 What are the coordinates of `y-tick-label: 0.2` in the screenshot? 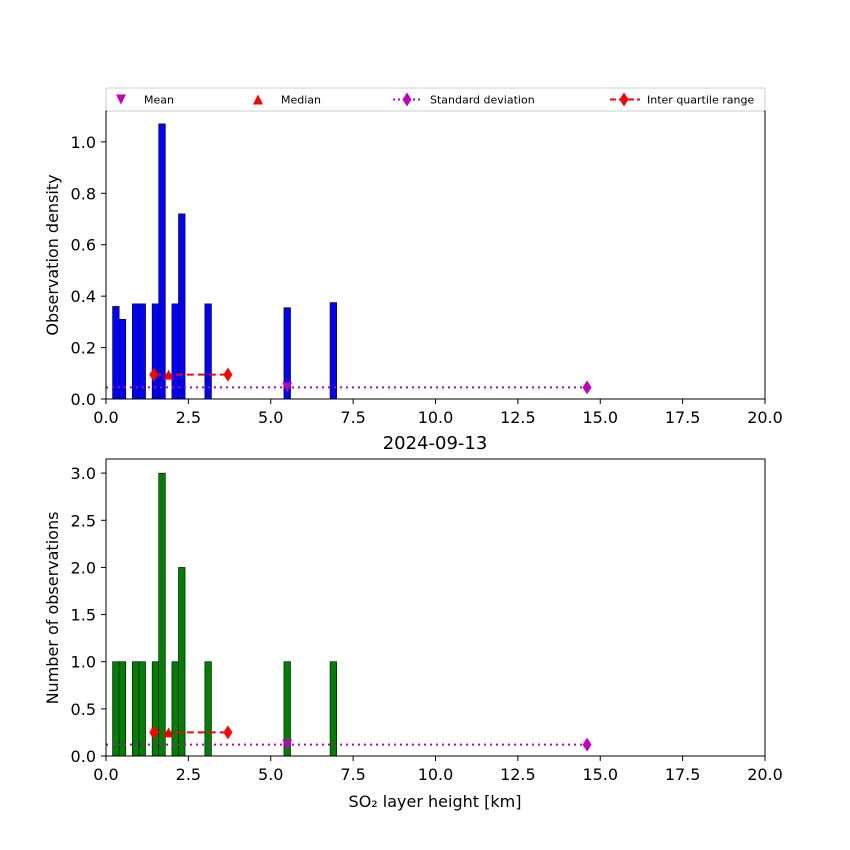 It's located at (83, 348).